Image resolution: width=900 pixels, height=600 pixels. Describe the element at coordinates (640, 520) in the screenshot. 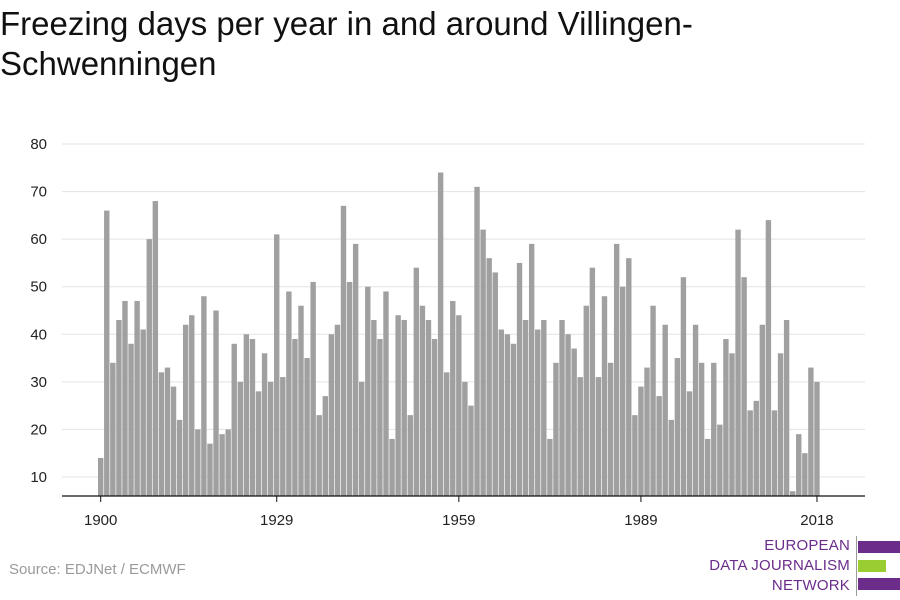

I see `x-tick-label: 1989` at that location.